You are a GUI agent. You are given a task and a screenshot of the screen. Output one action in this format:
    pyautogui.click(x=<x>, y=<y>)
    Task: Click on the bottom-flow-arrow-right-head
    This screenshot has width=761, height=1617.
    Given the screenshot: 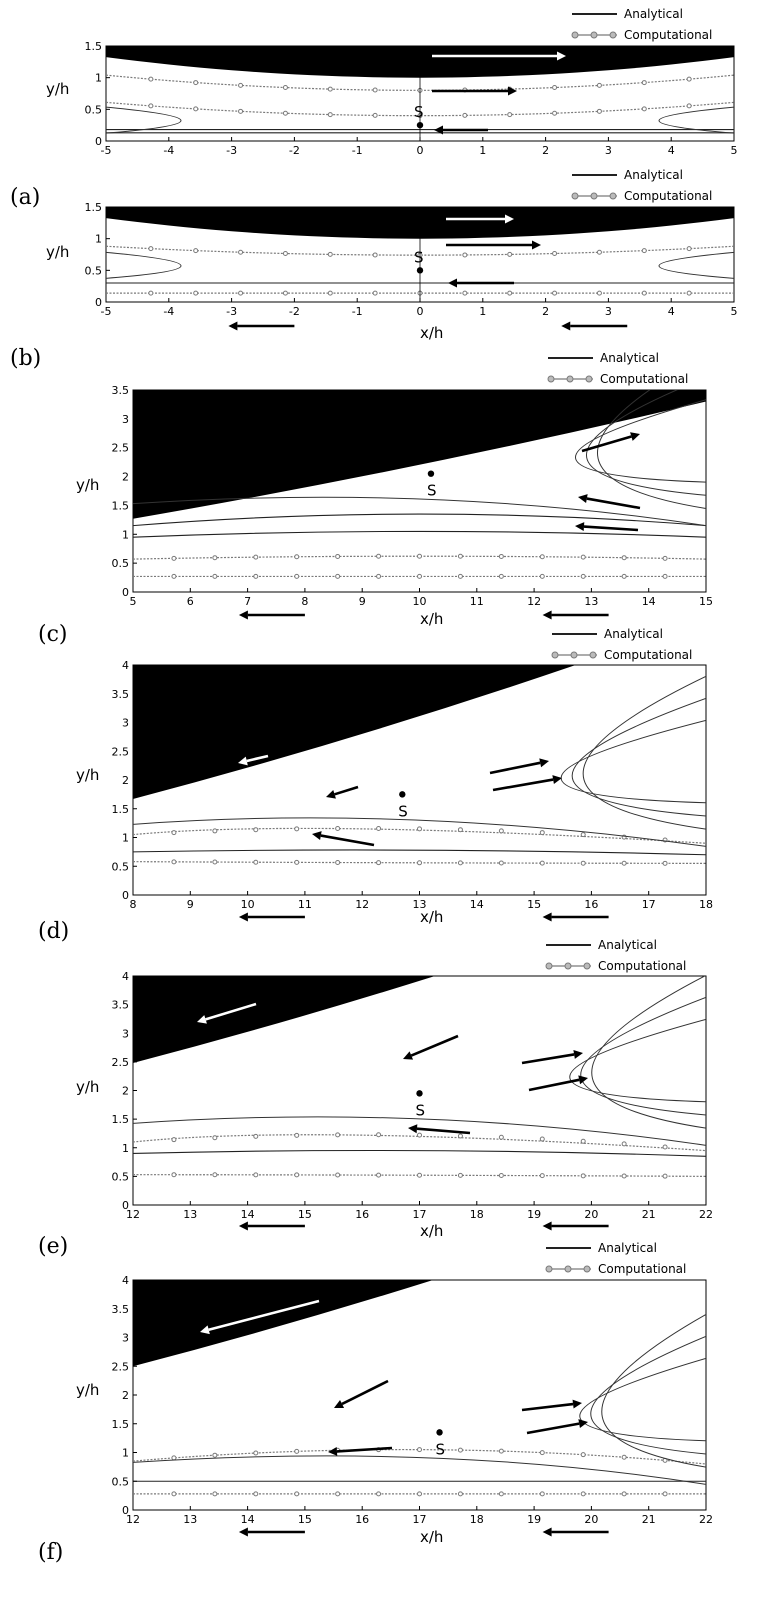 What is the action you would take?
    pyautogui.click(x=547, y=1532)
    